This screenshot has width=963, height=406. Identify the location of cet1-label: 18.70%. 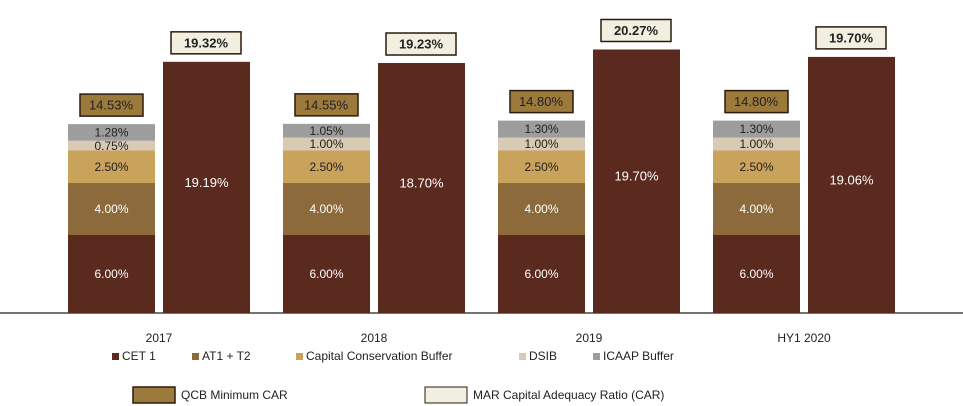
(421, 182).